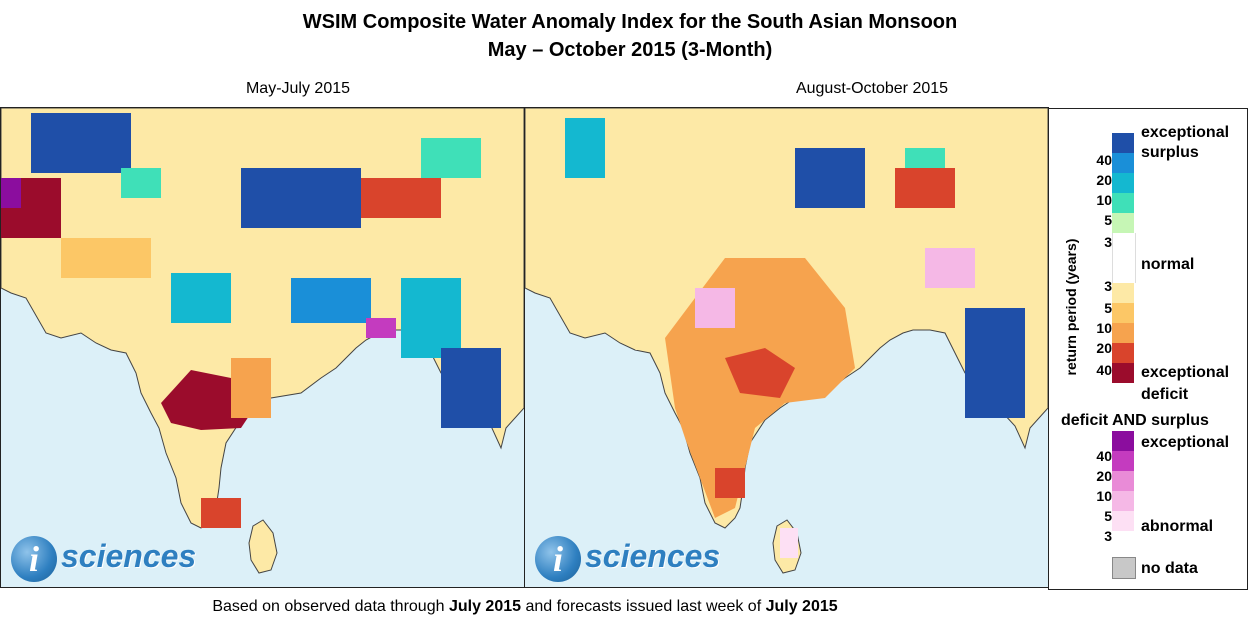 The width and height of the screenshot is (1250, 633). What do you see at coordinates (1104, 496) in the screenshot?
I see `tick-both-10: 10` at bounding box center [1104, 496].